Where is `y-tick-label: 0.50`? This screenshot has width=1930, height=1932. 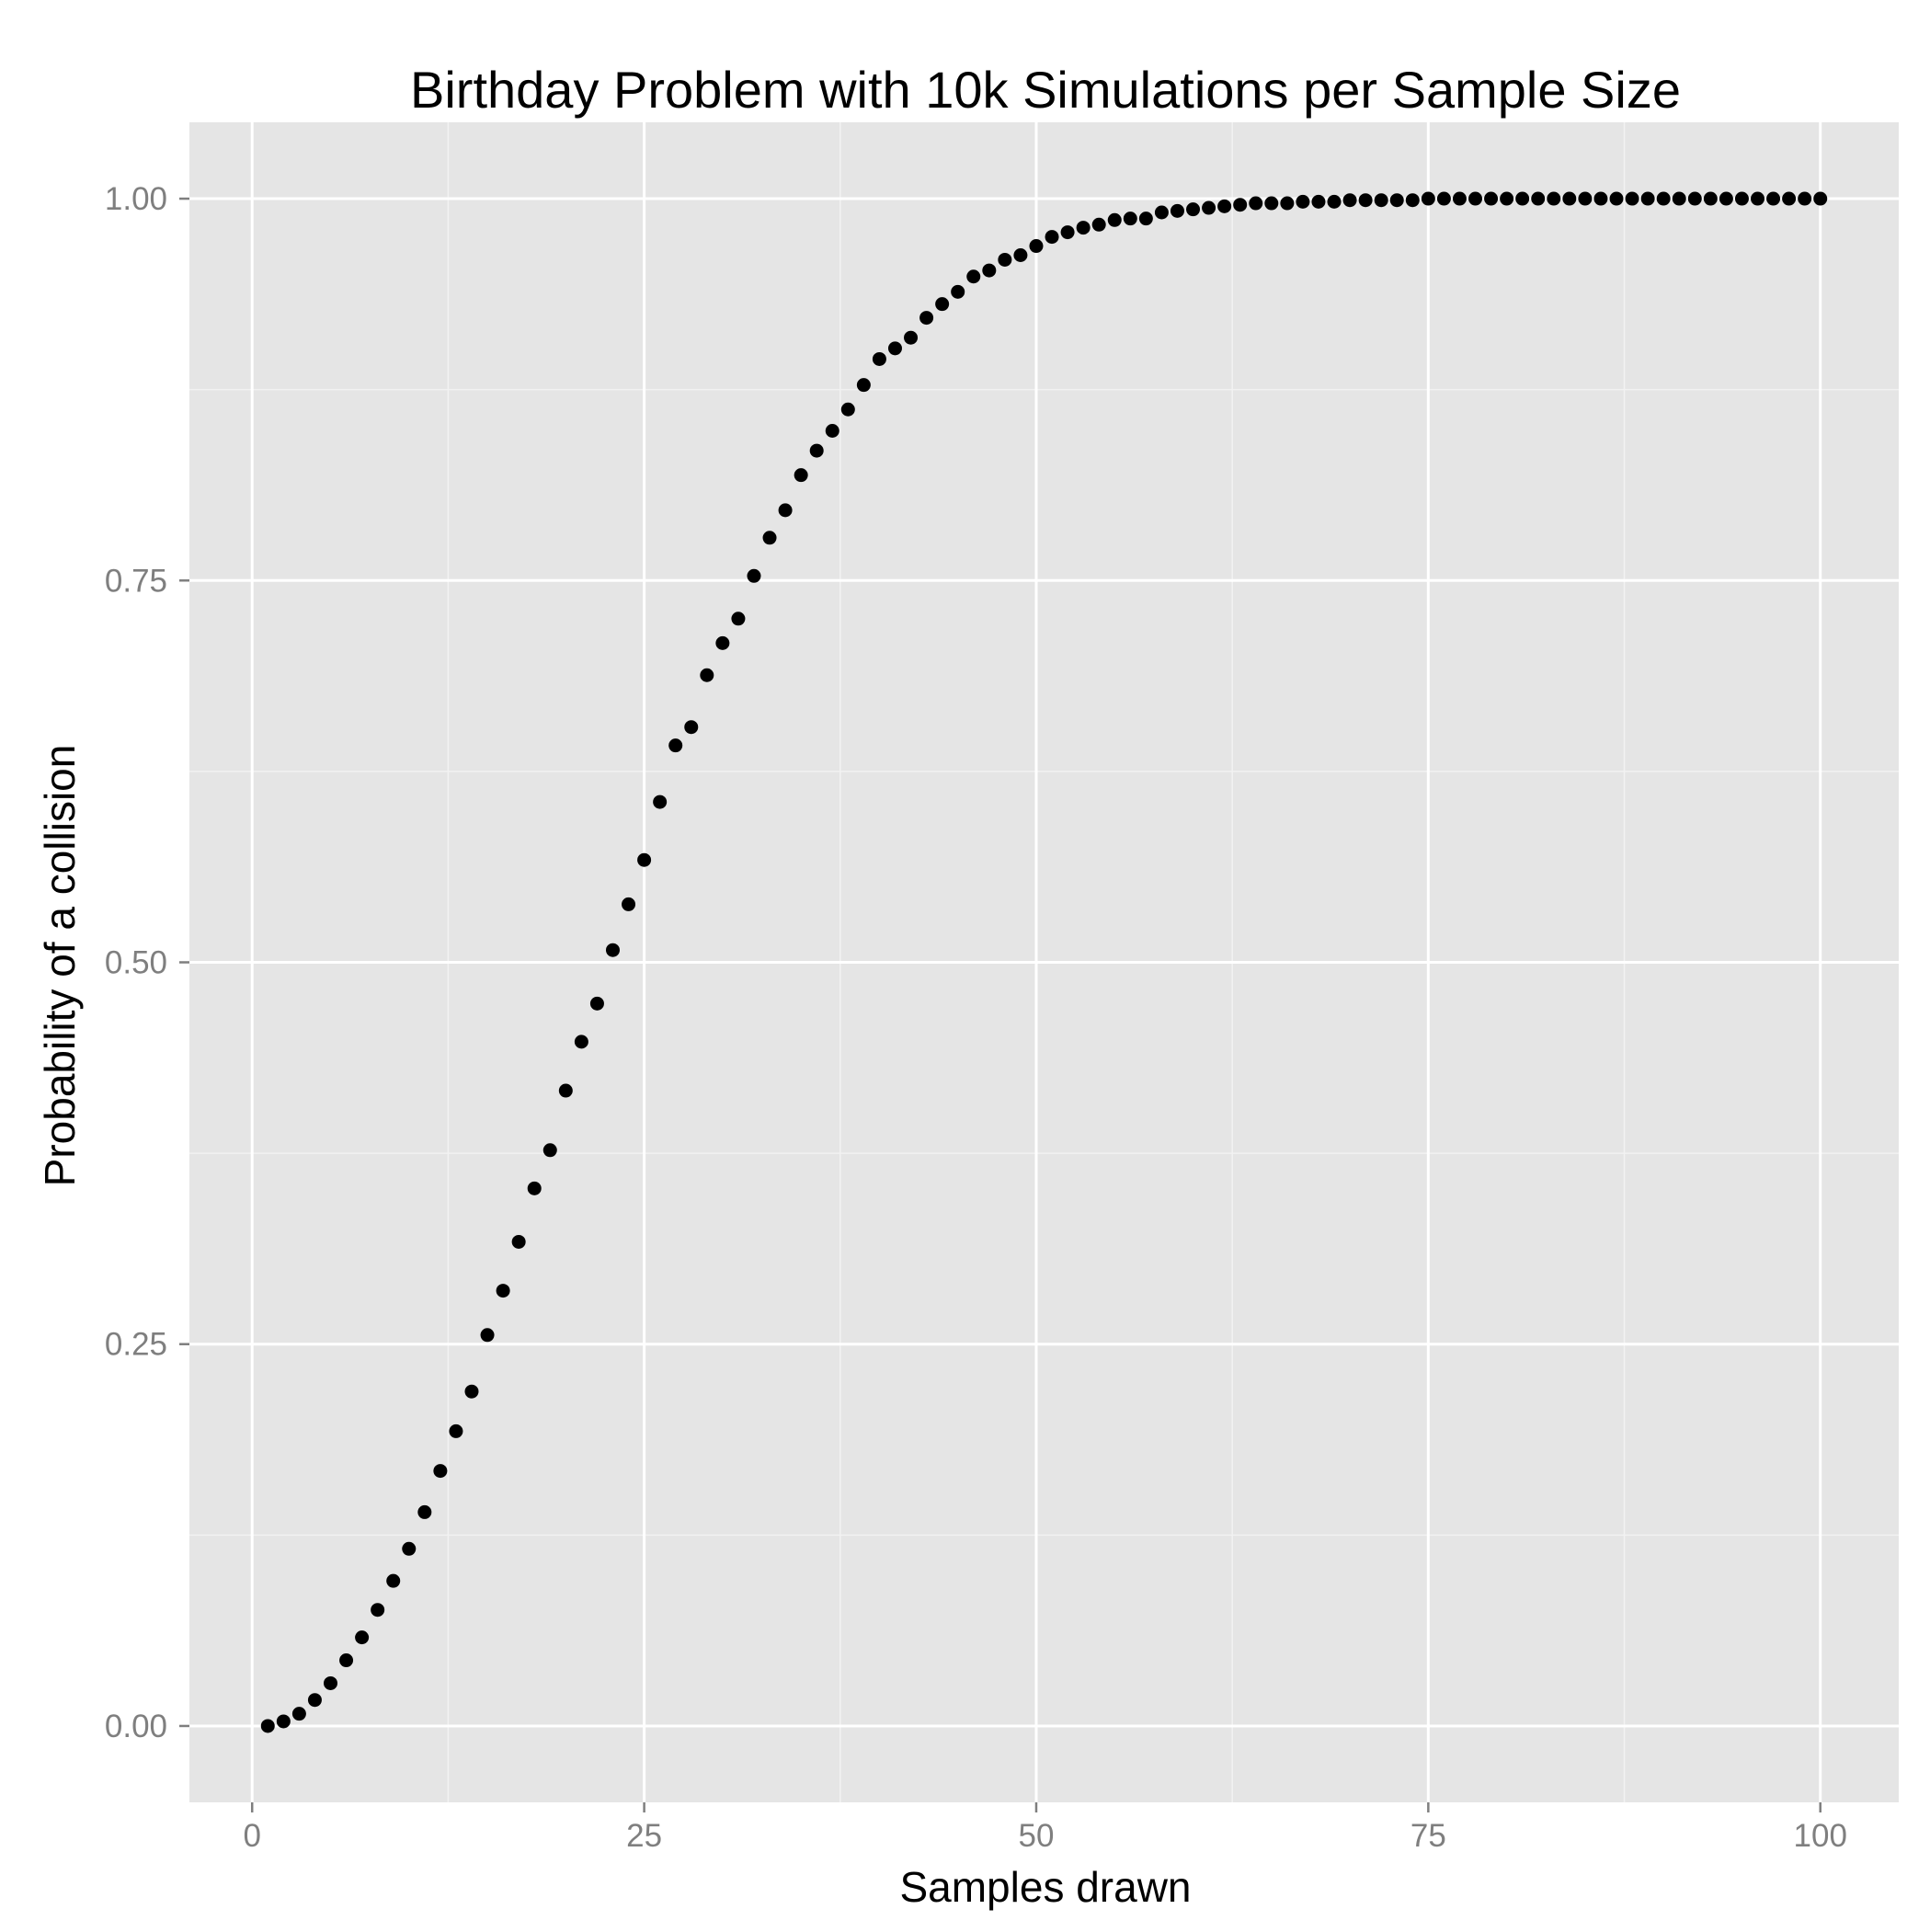 y-tick-label: 0.50 is located at coordinates (136, 963).